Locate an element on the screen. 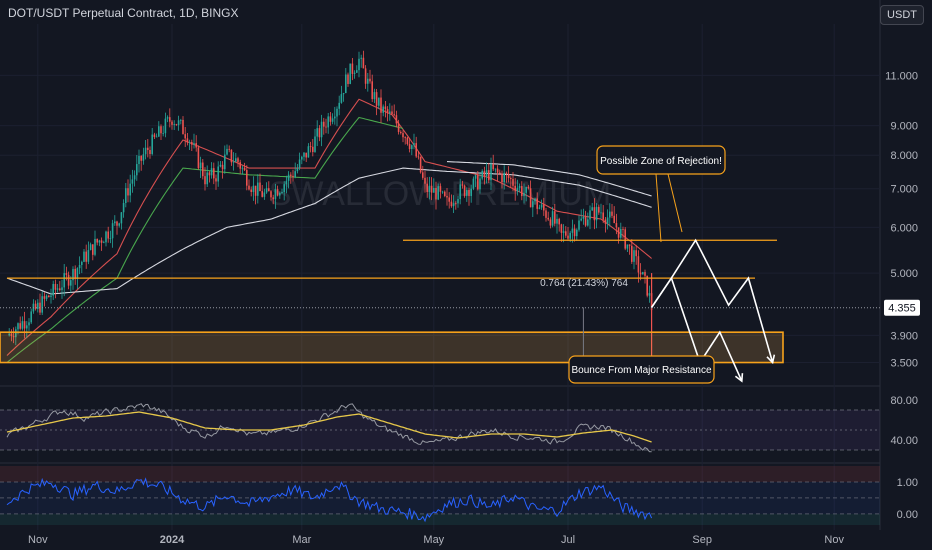 The image size is (932, 550). y-tick-label: 9.000 is located at coordinates (904, 127).